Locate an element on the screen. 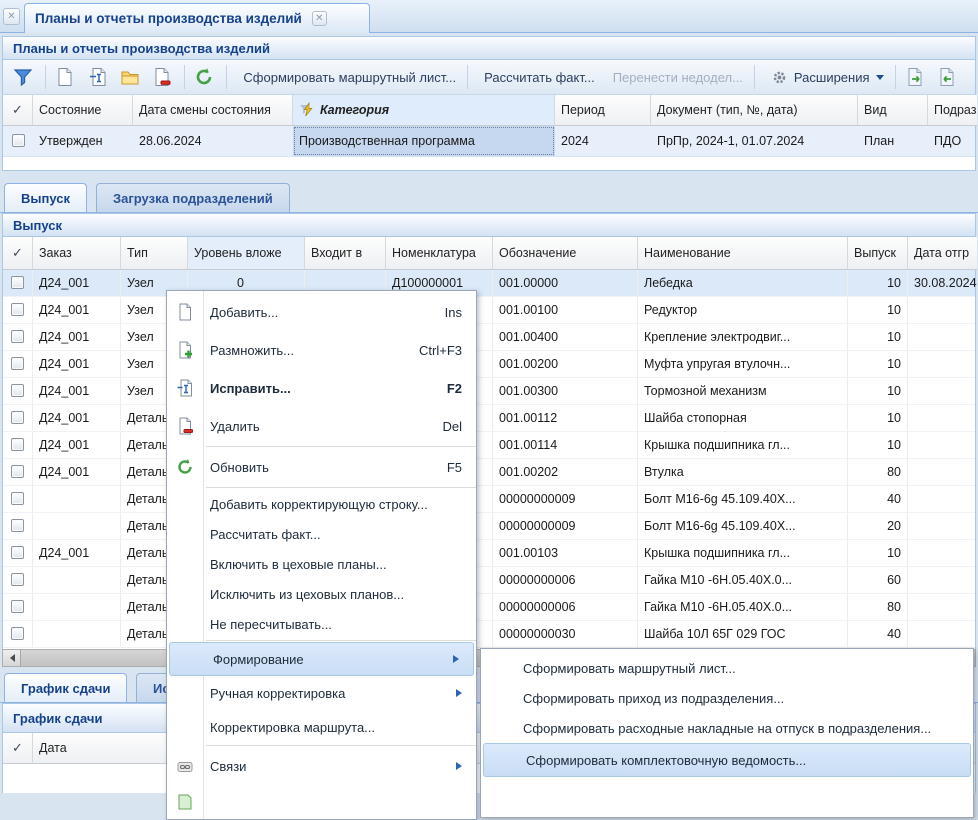 This screenshot has height=820, width=978. menu-item-edit: Исправить... F2 is located at coordinates (321, 388).